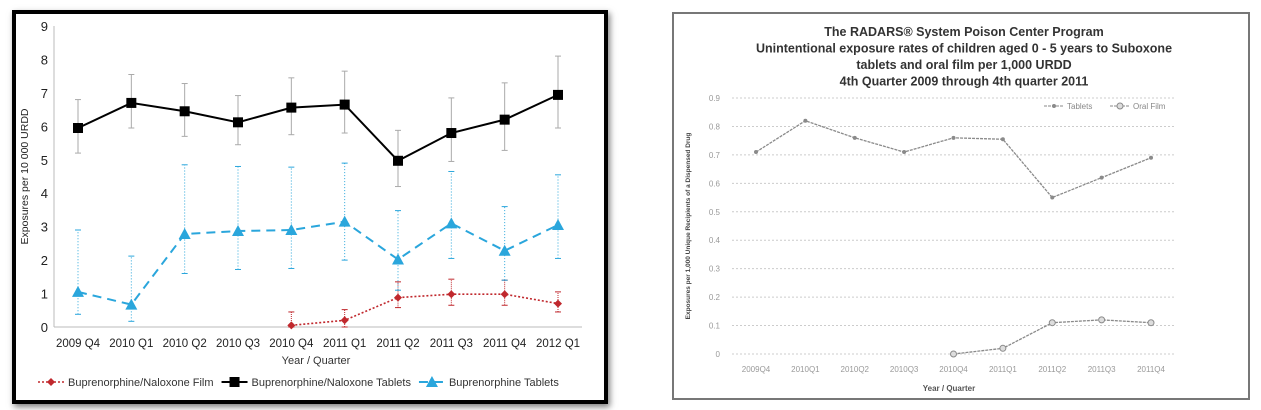 This screenshot has width=1261, height=410. Describe the element at coordinates (141, 383) in the screenshot. I see `legend-label: Buprenorphine/Naloxone Film` at that location.